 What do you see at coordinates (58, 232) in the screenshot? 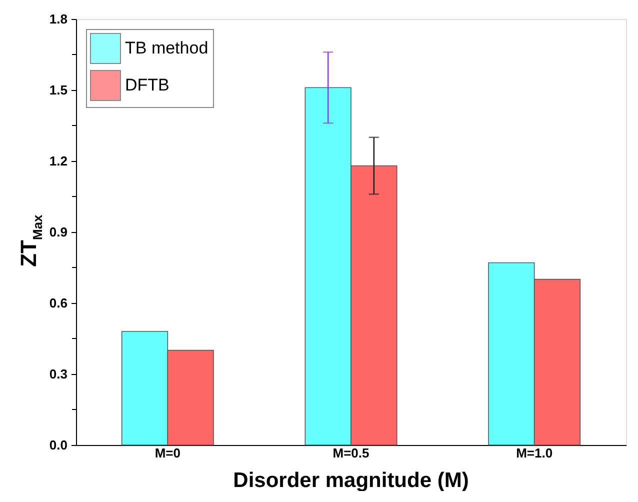
I see `y-tick-label: 0.9` at bounding box center [58, 232].